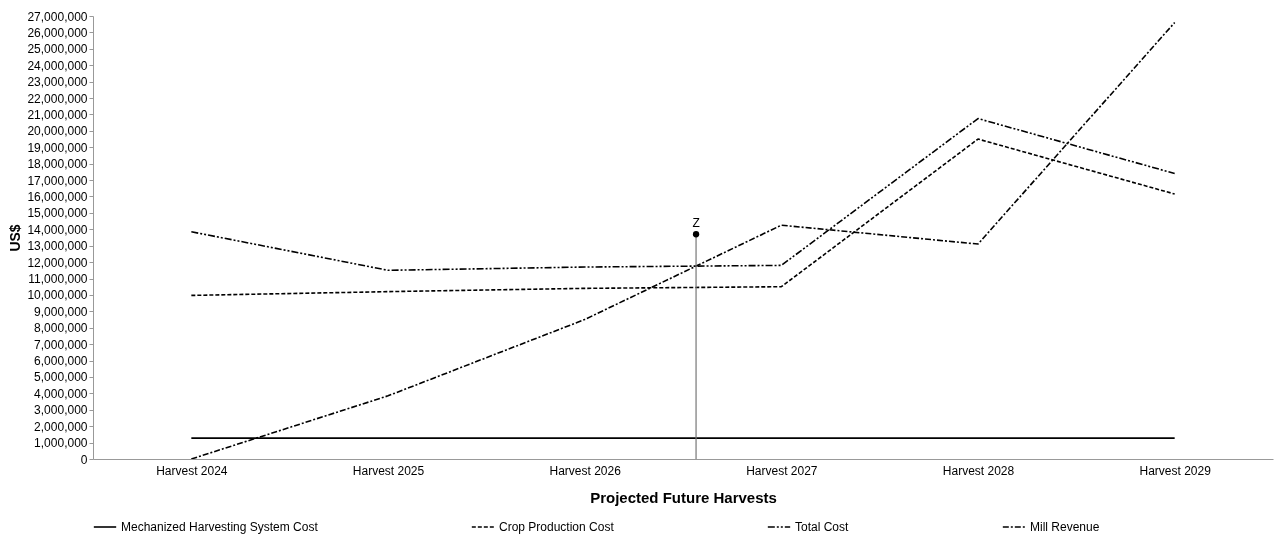 This screenshot has height=537, width=1277. What do you see at coordinates (61, 377) in the screenshot?
I see `y-tick-label: 5,000,000` at bounding box center [61, 377].